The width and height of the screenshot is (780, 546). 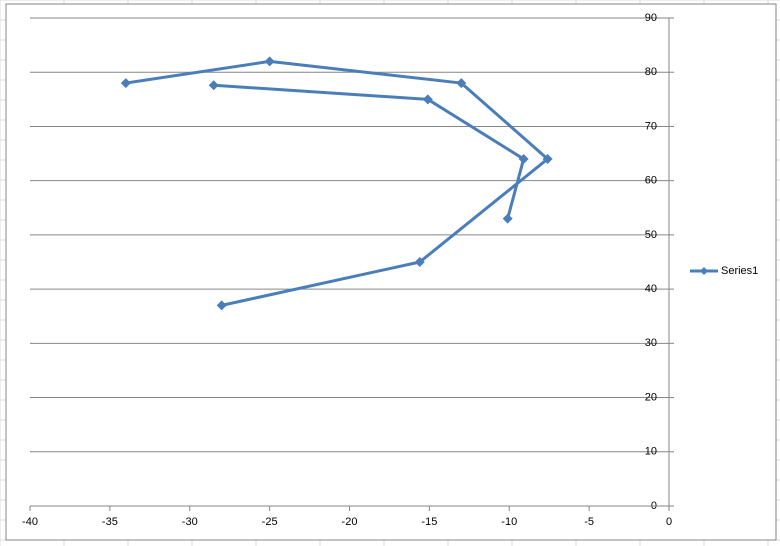 What do you see at coordinates (589, 522) in the screenshot?
I see `x-tick-label: -5` at bounding box center [589, 522].